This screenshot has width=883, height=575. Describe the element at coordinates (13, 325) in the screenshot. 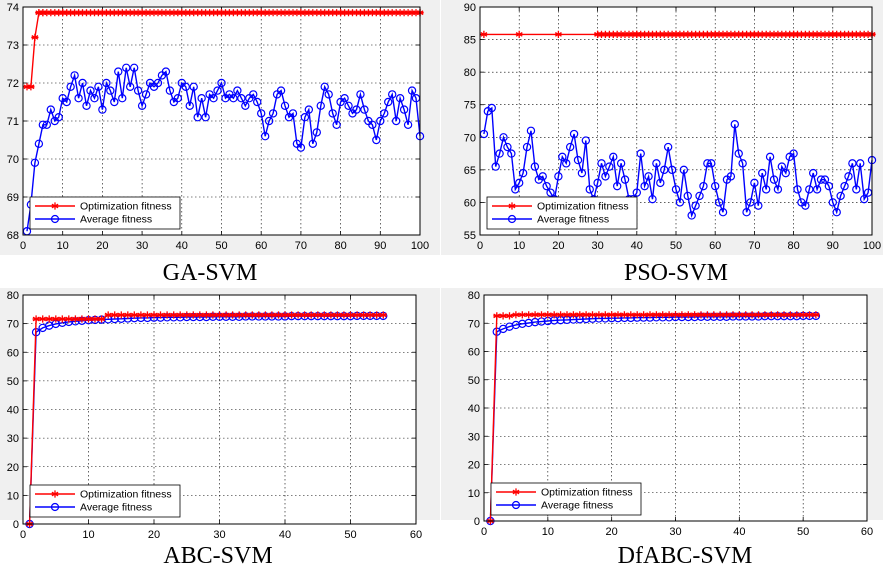

I see `y-tick-label: 70` at that location.